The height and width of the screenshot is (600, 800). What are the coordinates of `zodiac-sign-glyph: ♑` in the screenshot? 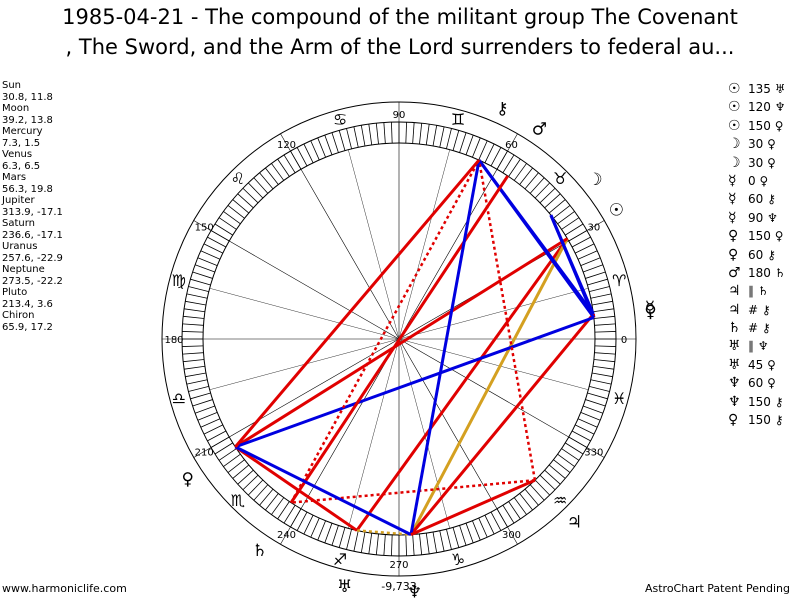 It's located at (458, 559).